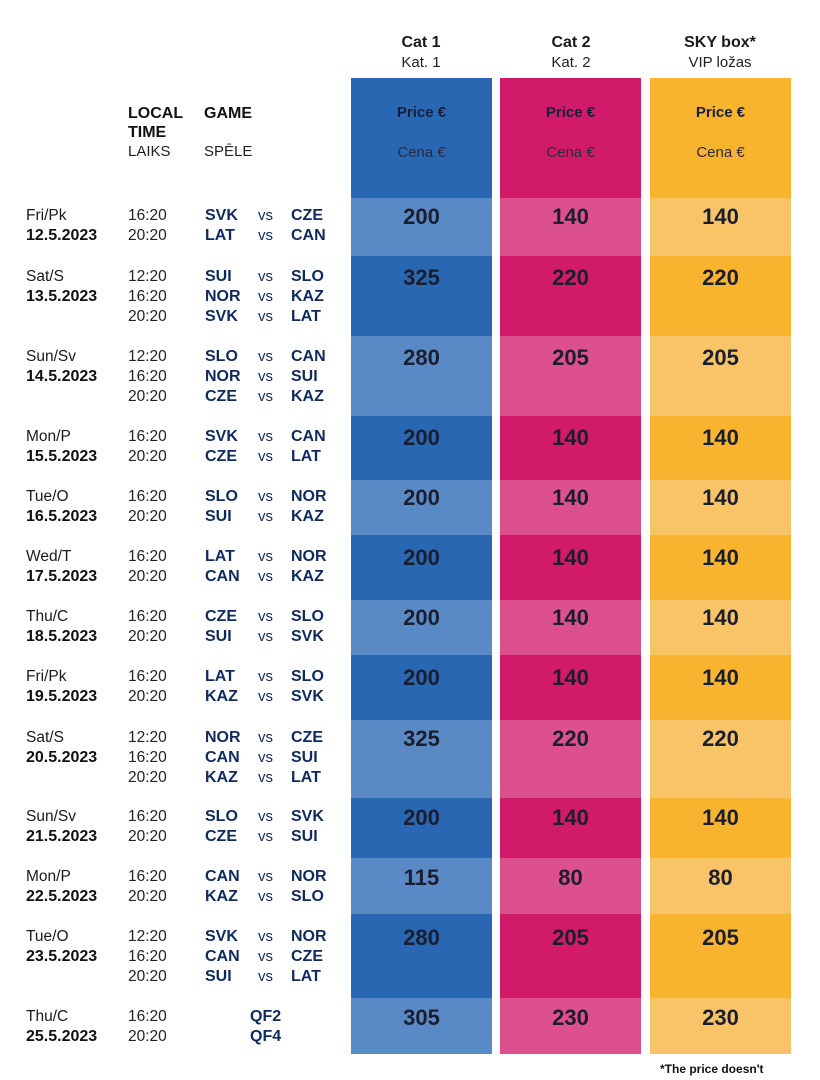  I want to click on price-value: 325, so click(421, 277).